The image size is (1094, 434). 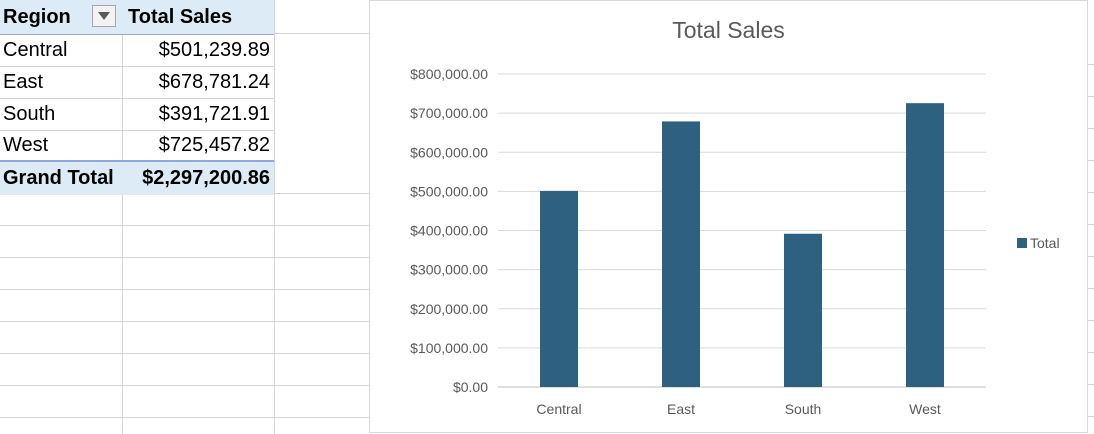 What do you see at coordinates (449, 152) in the screenshot?
I see `y-tick-label: $600,000.00` at bounding box center [449, 152].